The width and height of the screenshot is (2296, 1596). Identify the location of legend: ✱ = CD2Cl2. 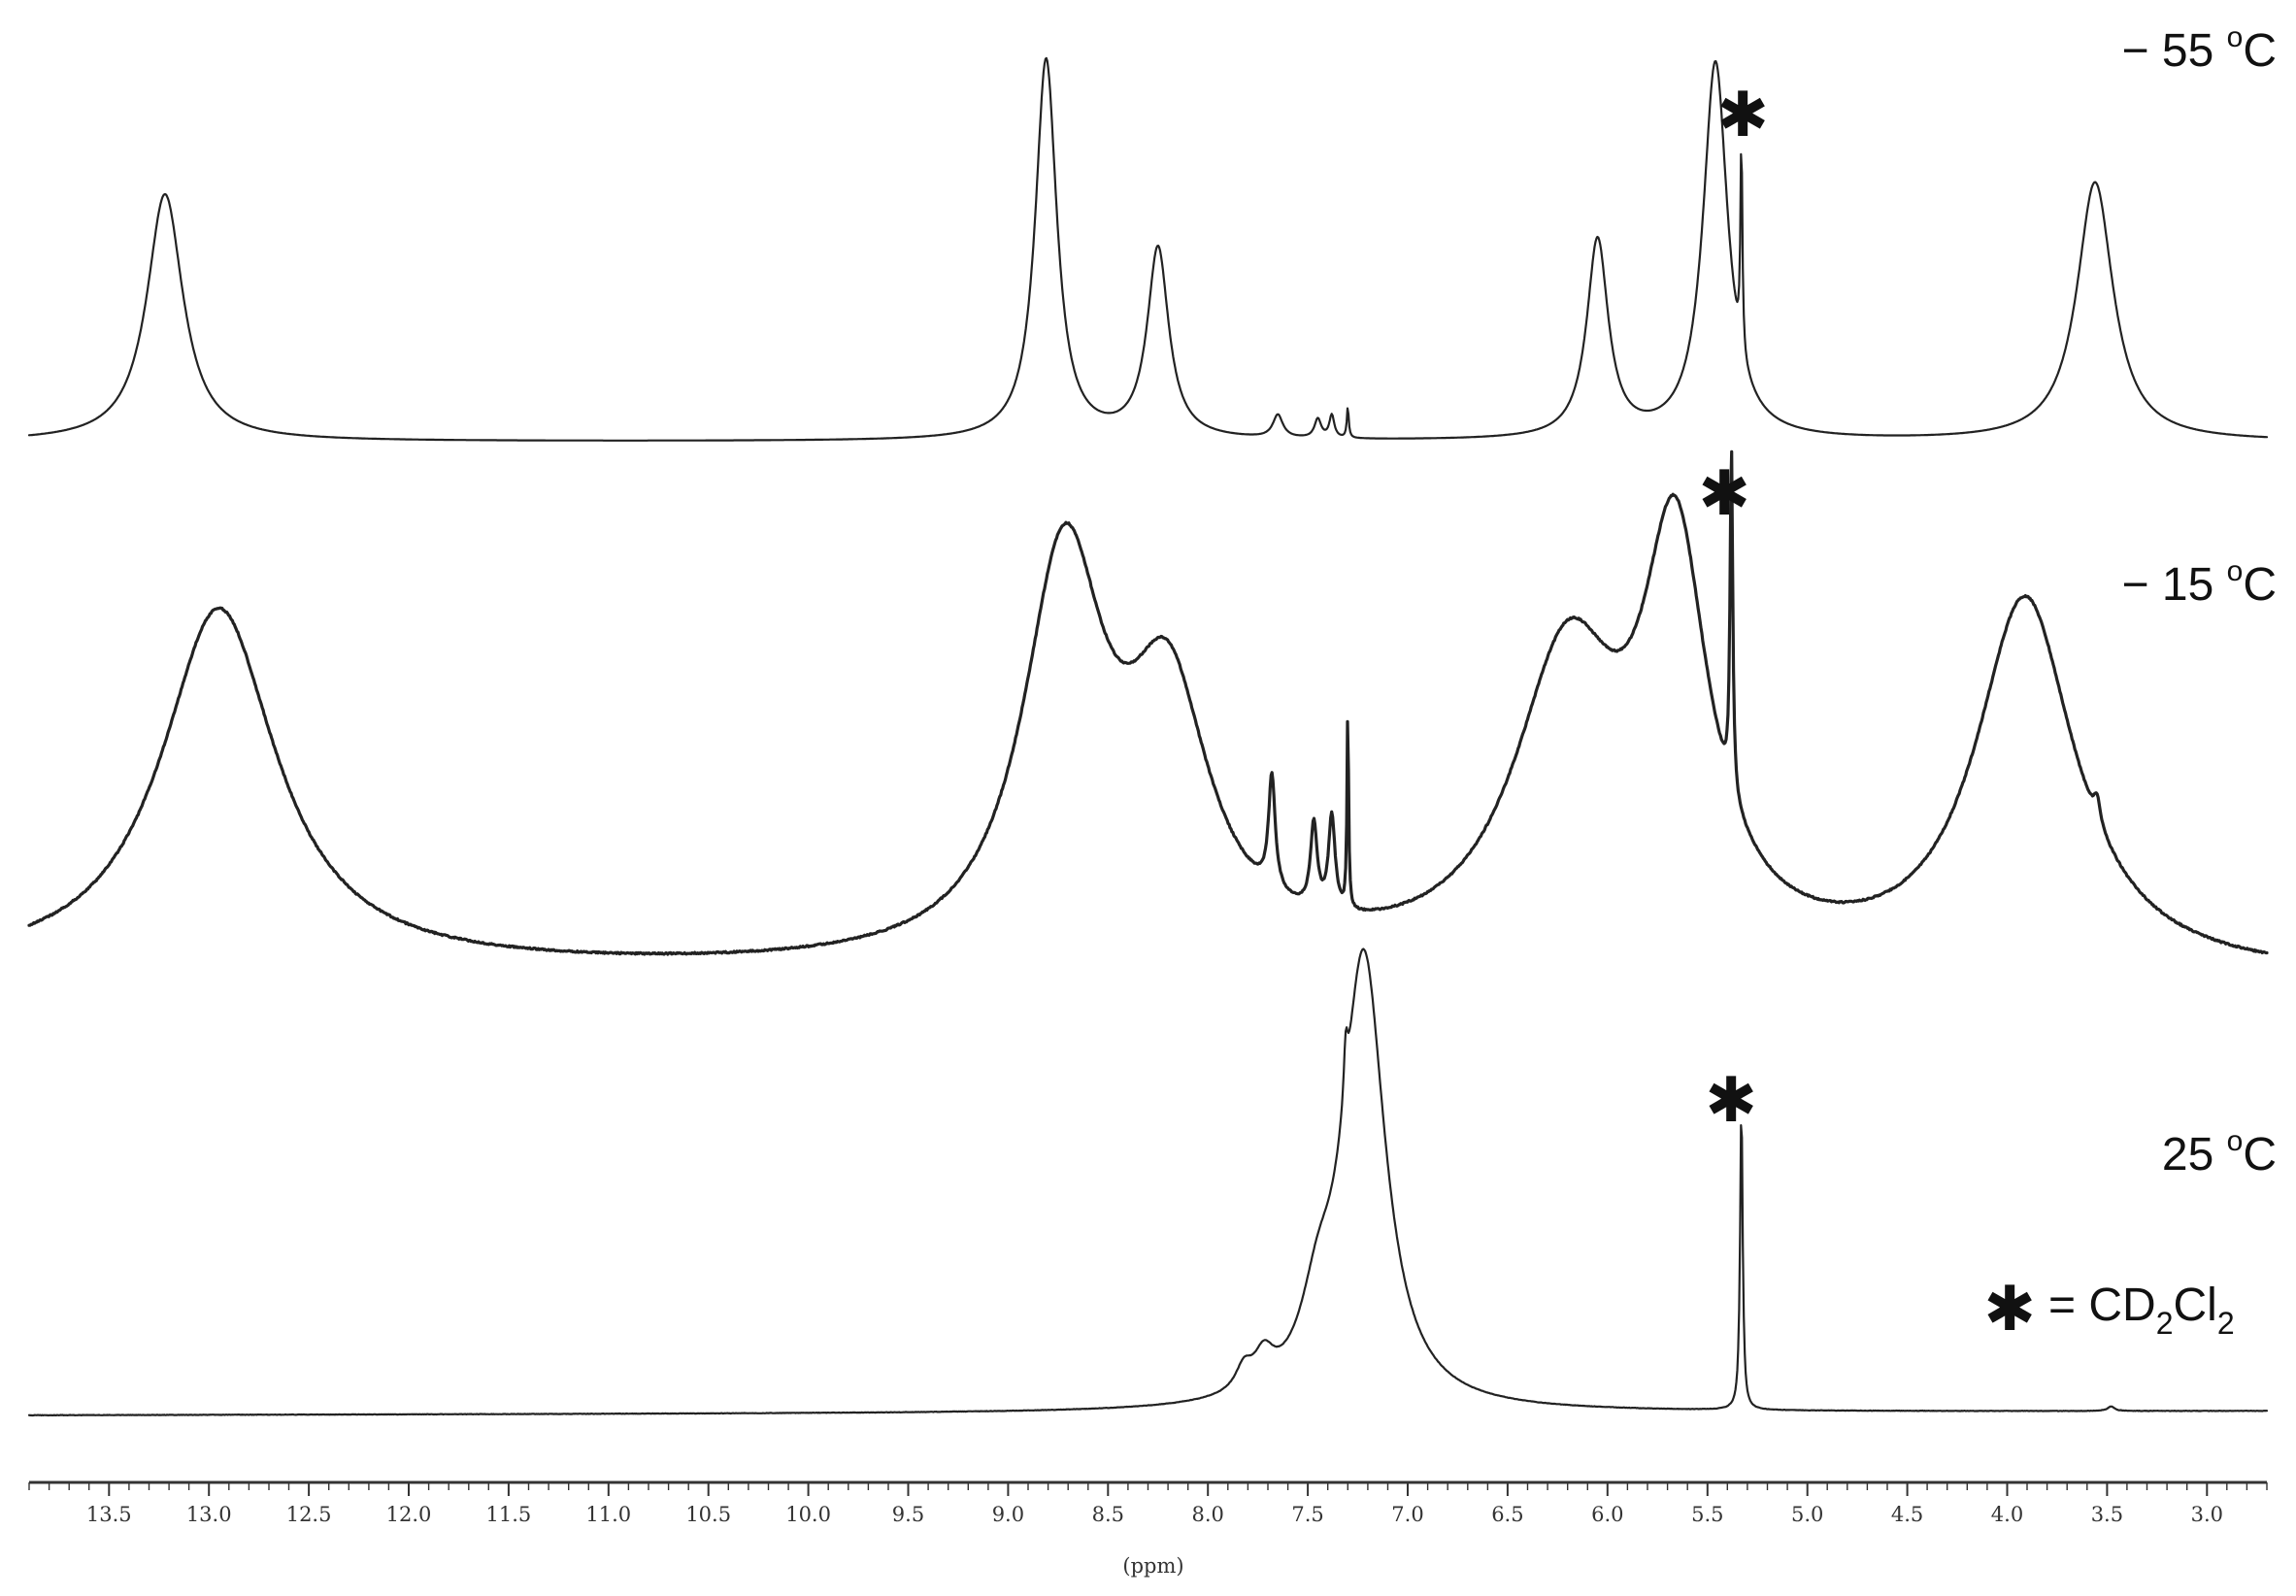
(2108, 1310).